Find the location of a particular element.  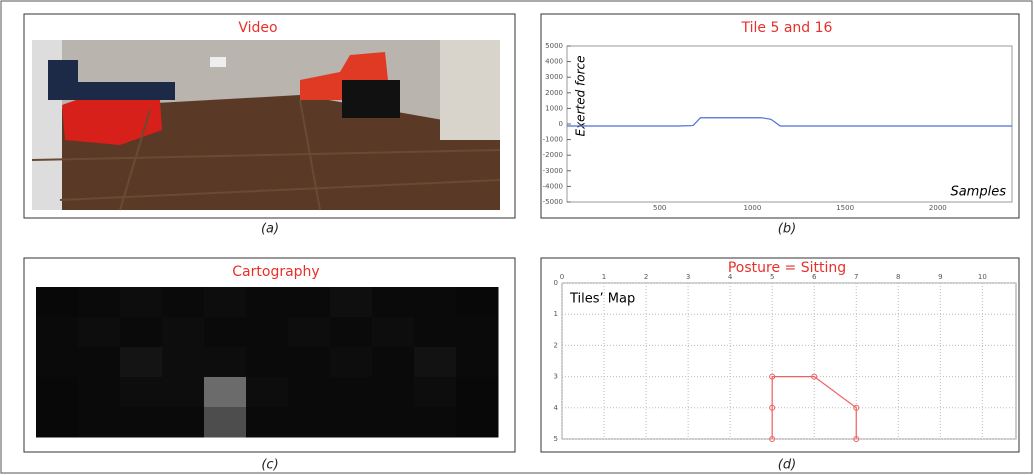

chart-title: Cartography is located at coordinates (275, 272).